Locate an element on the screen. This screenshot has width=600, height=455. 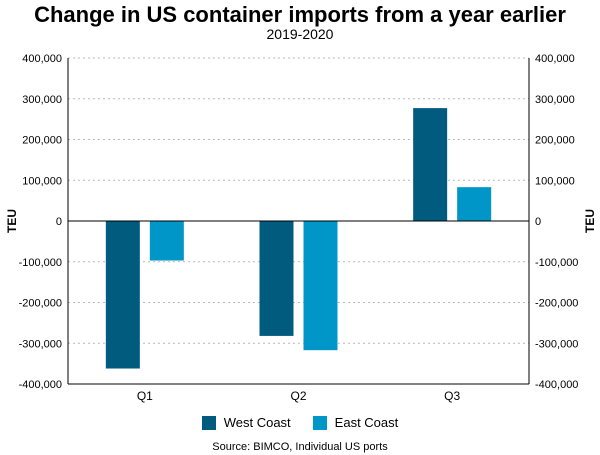
x-category-label: Q2 is located at coordinates (298, 396).